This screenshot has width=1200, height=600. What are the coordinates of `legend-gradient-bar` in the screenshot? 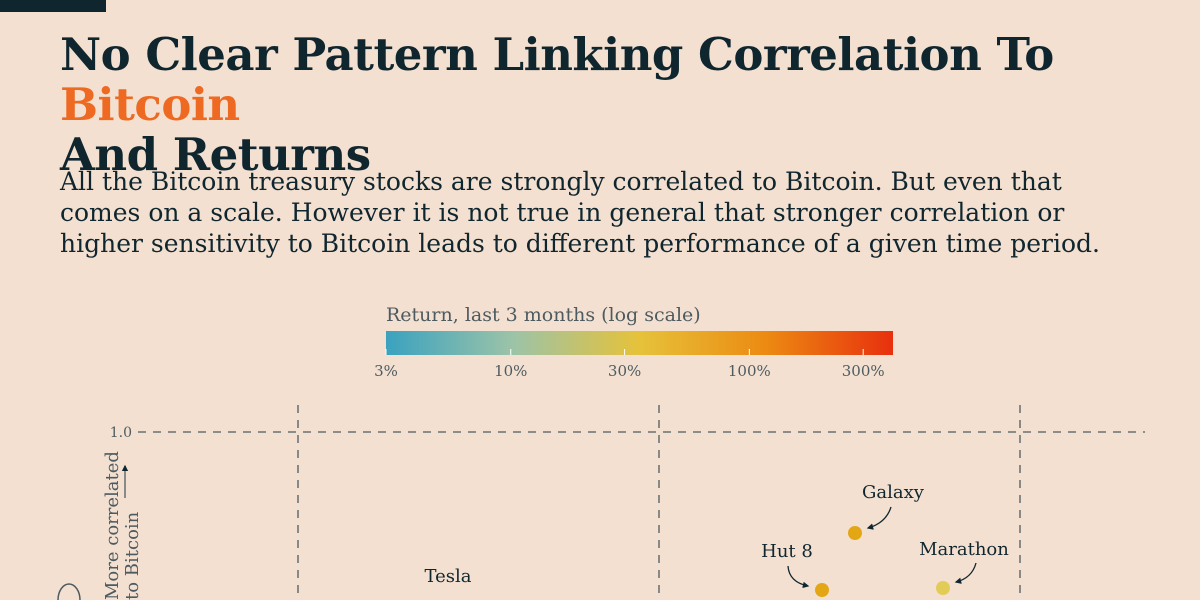 It's located at (639, 343).